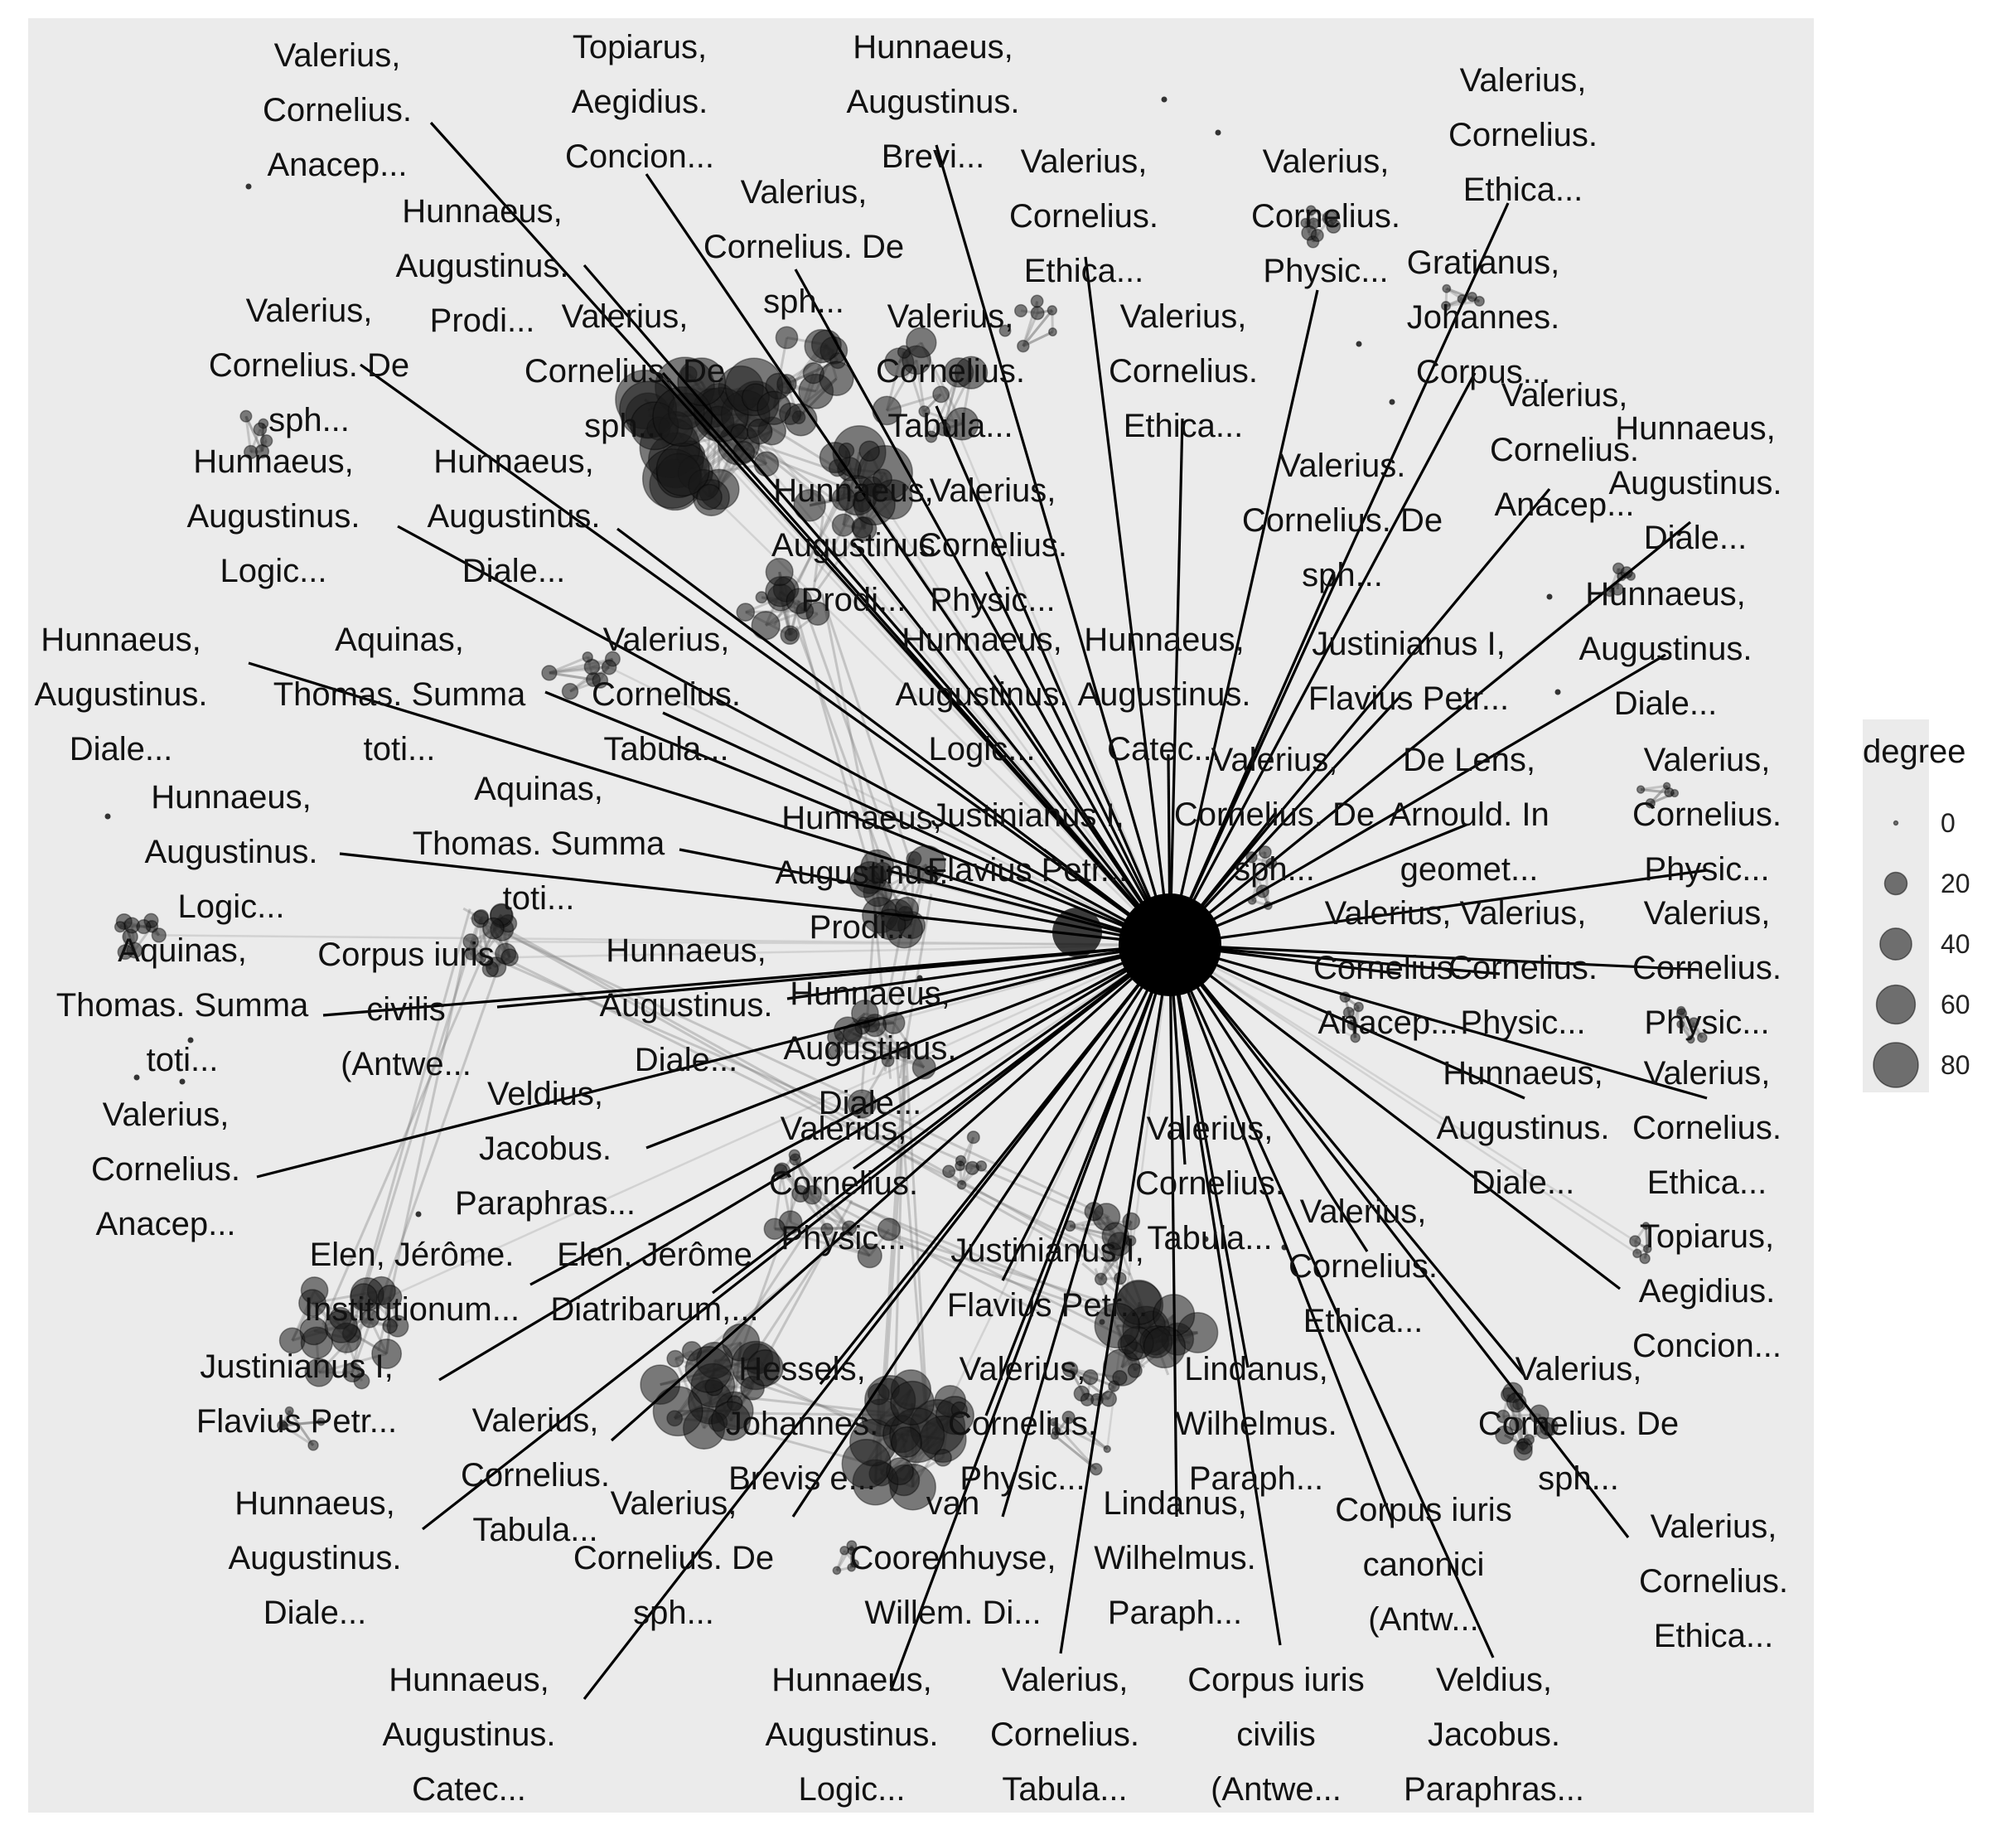 This screenshot has height=1830, width=2016. What do you see at coordinates (1914, 751) in the screenshot?
I see `legend-title: degree` at bounding box center [1914, 751].